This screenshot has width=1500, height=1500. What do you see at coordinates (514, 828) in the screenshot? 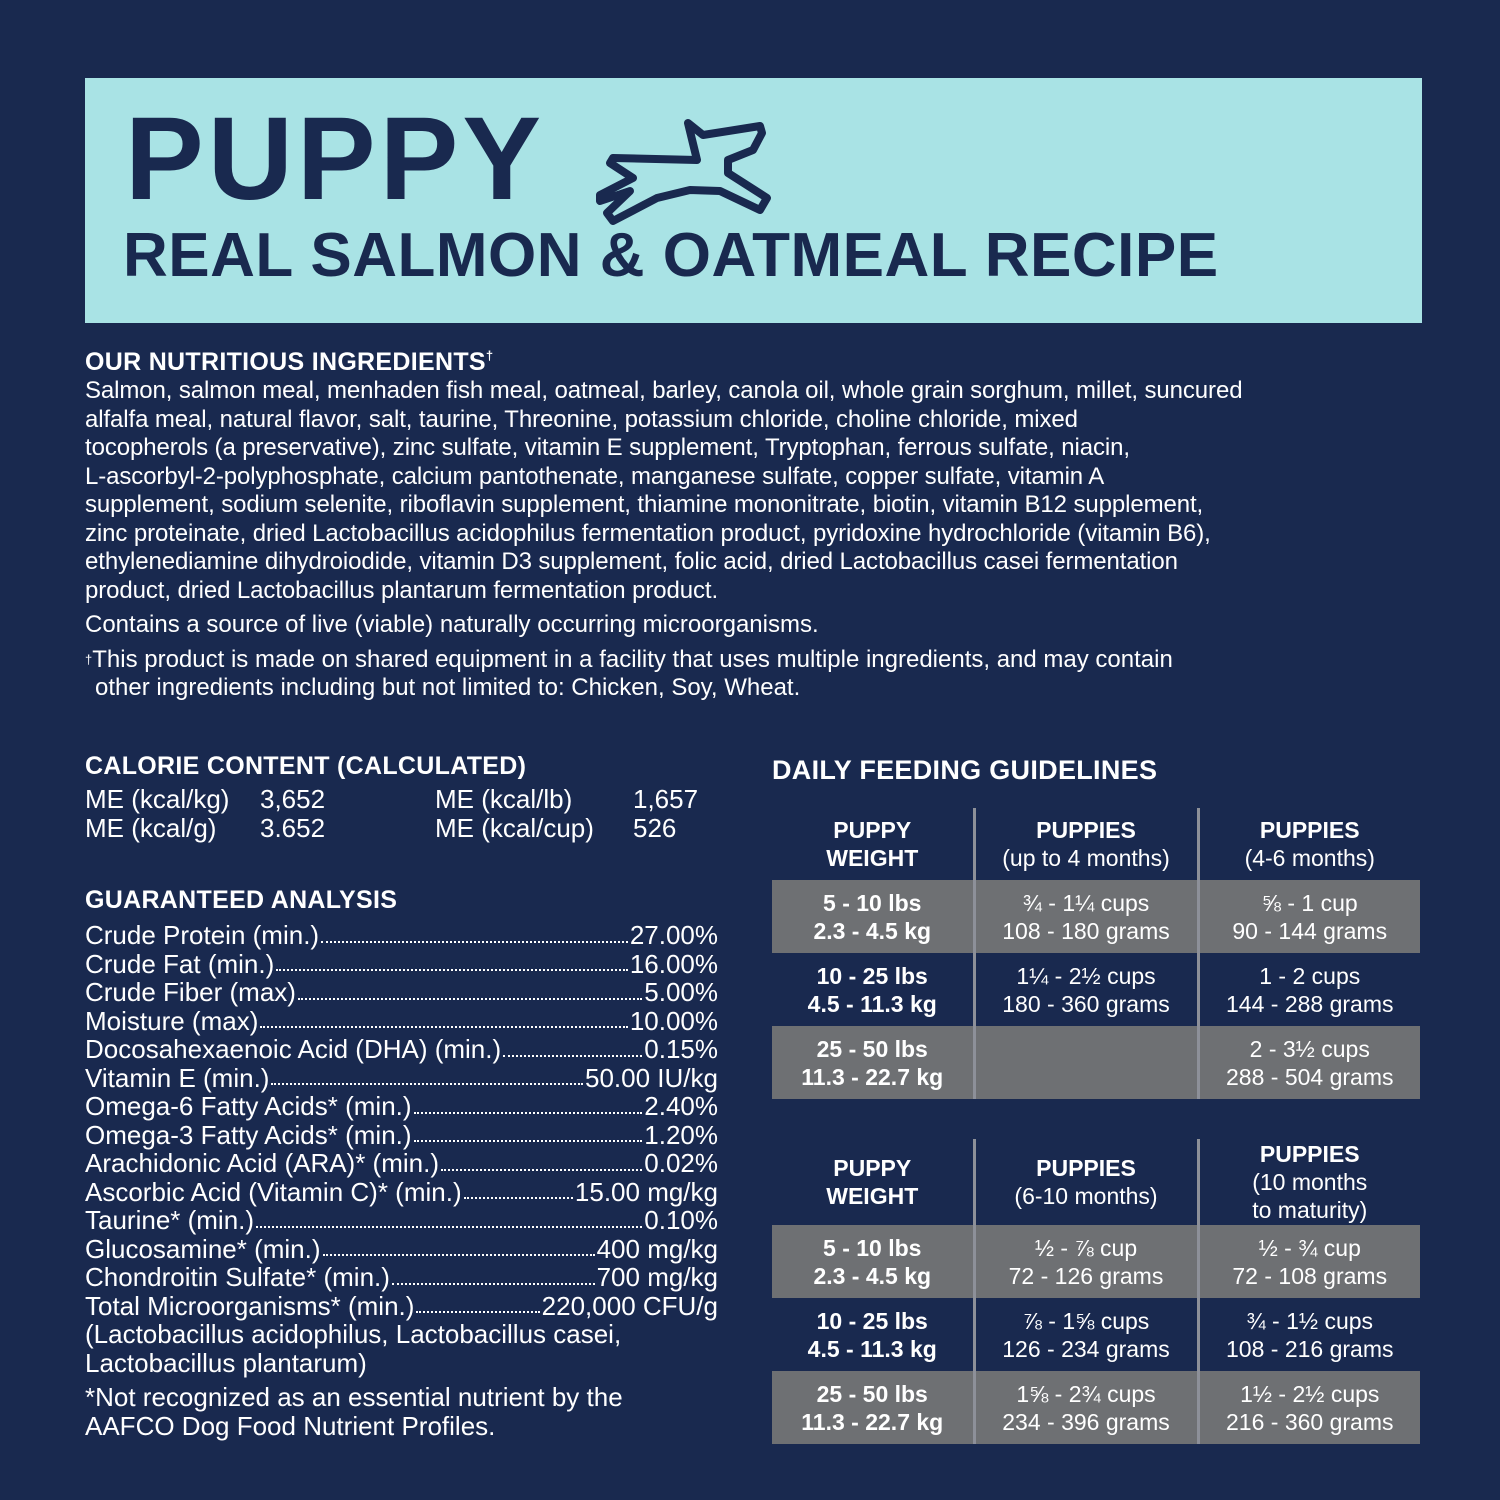
I see `calorie-label: ME (kcal/cup)` at bounding box center [514, 828].